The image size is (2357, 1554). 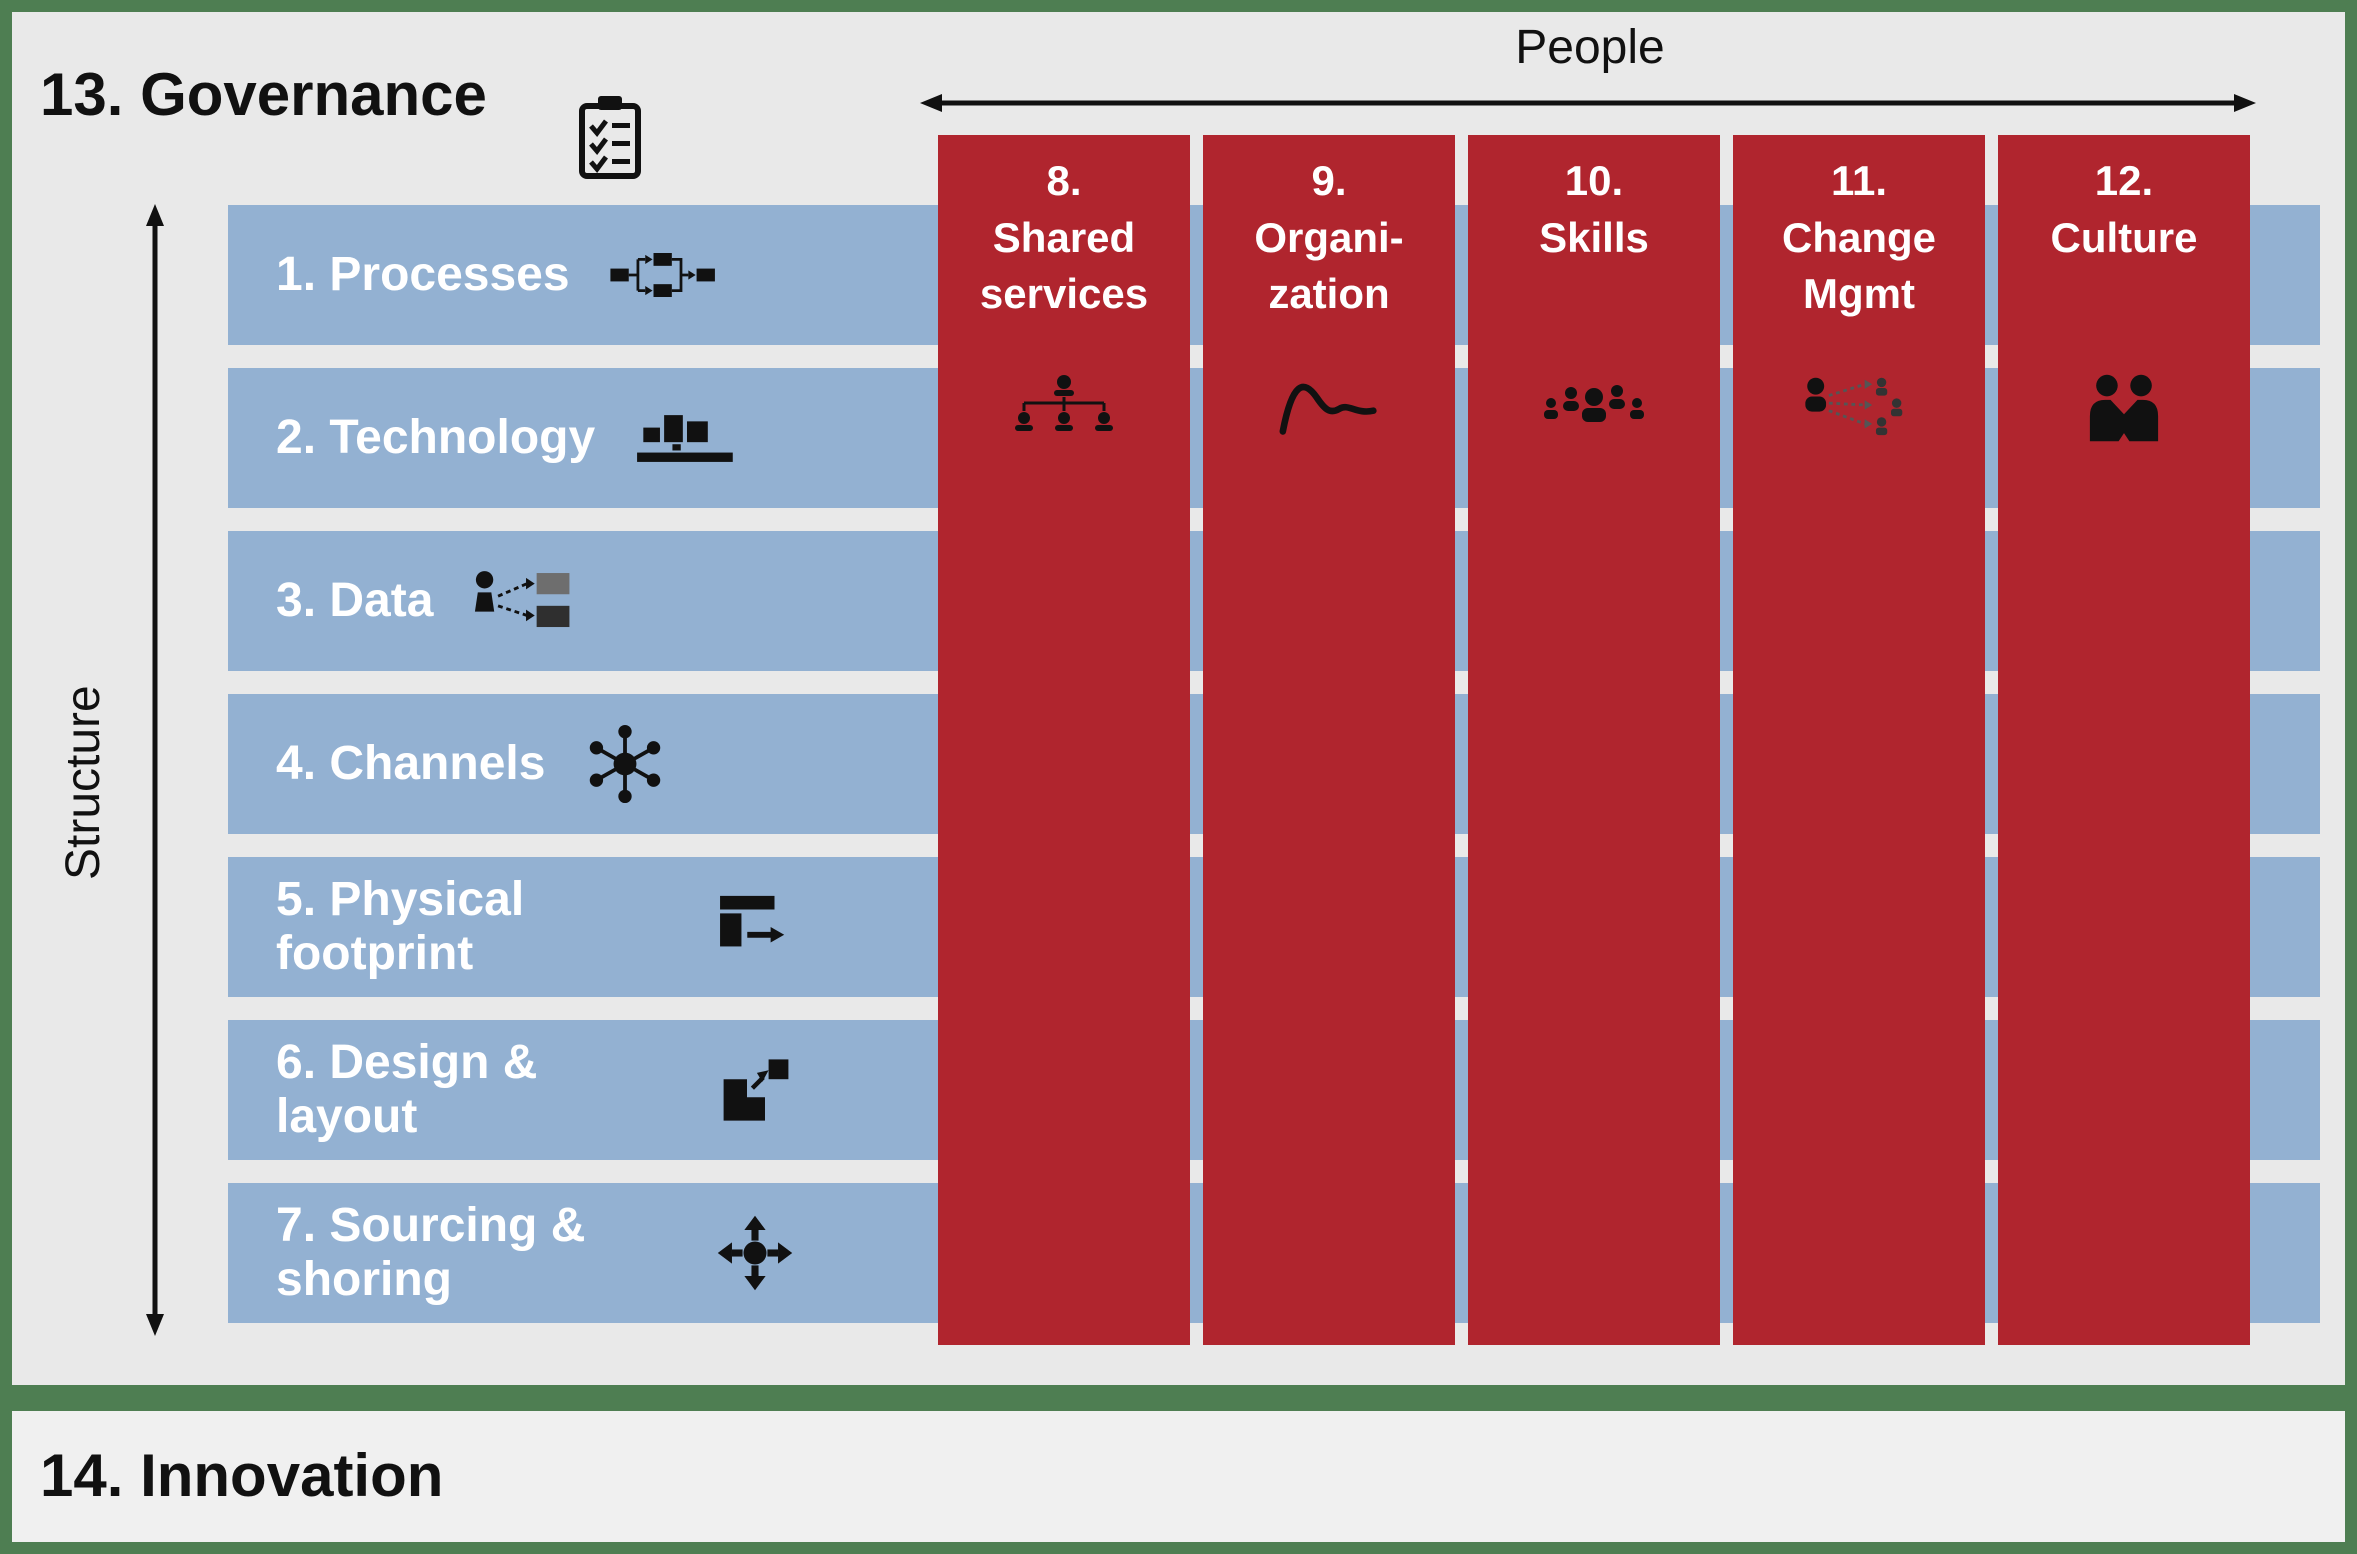 I want to click on data-distribution-icon, so click(x=527, y=601).